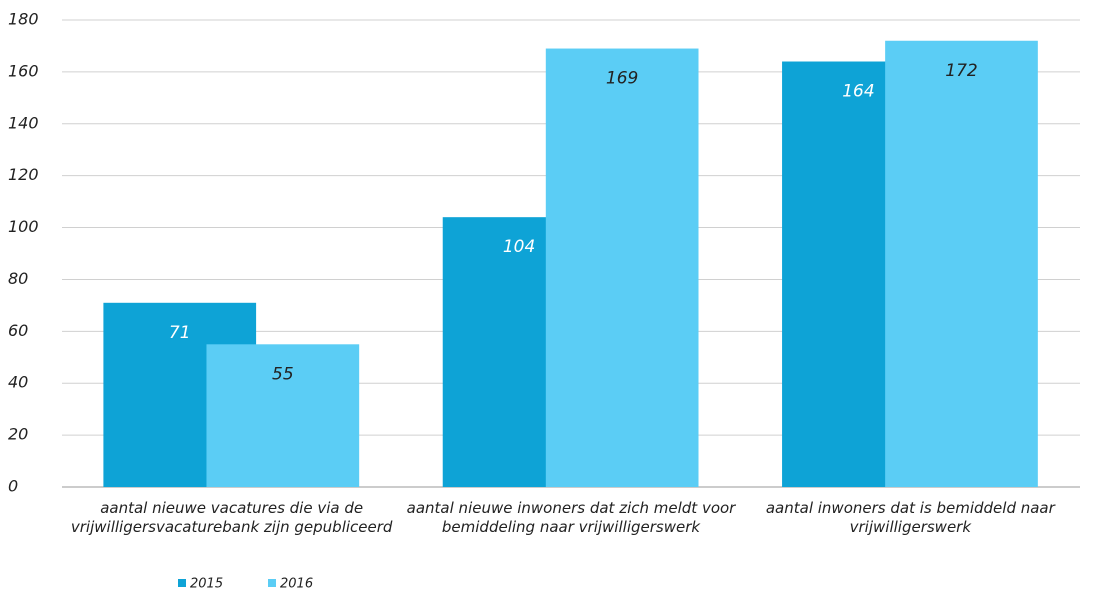  What do you see at coordinates (519, 247) in the screenshot?
I see `data-label: 104` at bounding box center [519, 247].